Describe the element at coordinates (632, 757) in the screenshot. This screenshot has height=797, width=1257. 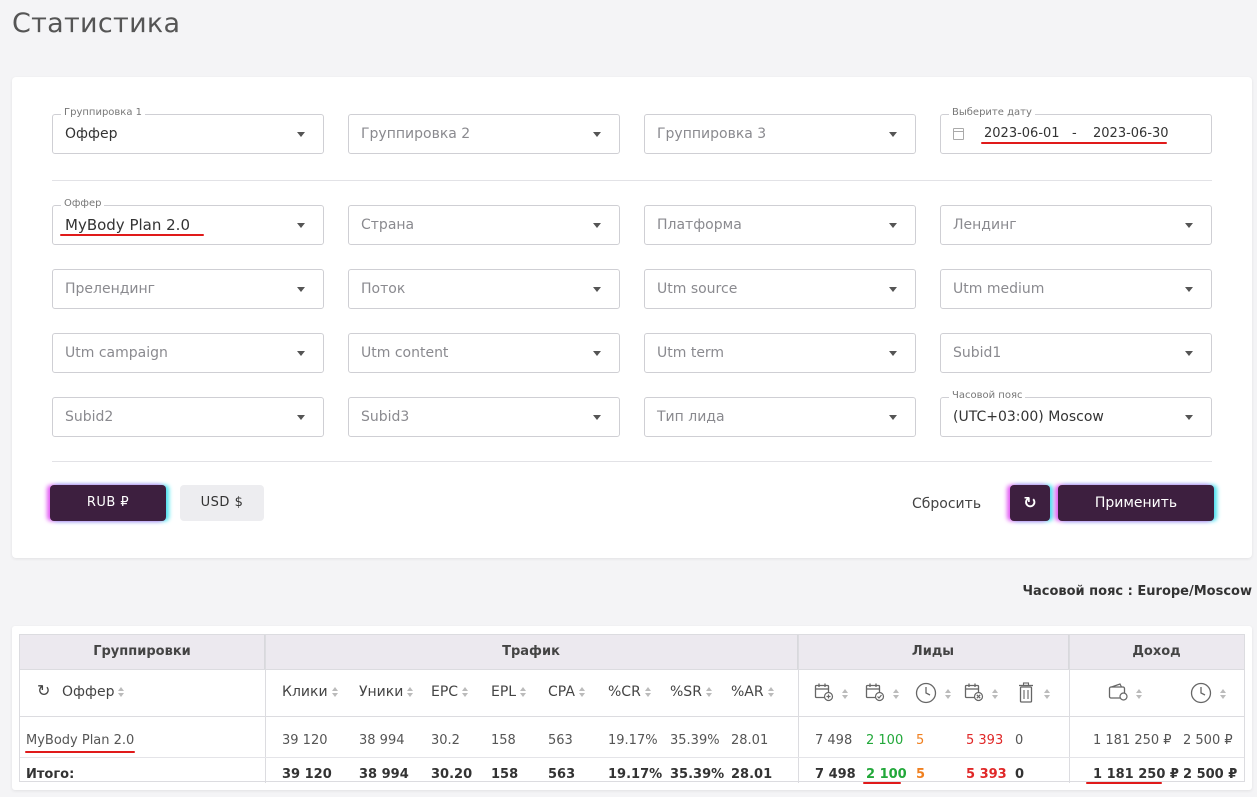
I see `row-divider` at that location.